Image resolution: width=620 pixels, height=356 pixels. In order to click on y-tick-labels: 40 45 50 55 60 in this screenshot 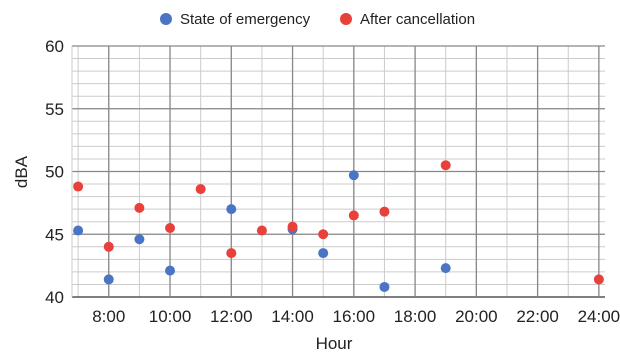, I will do `click(54, 172)`.